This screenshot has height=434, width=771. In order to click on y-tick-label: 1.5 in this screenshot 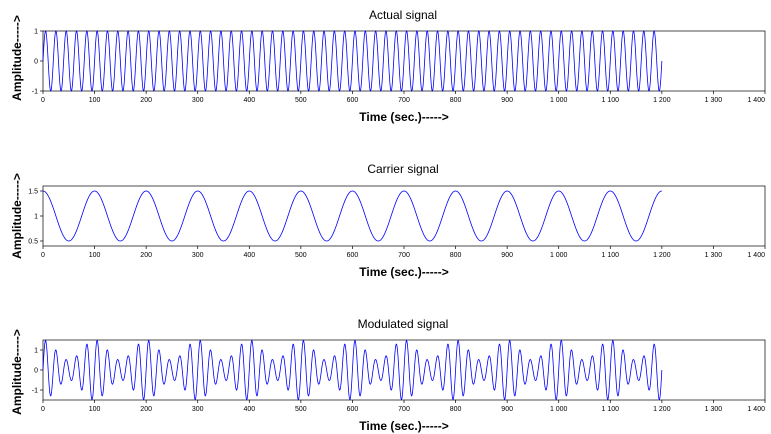, I will do `click(33, 192)`.